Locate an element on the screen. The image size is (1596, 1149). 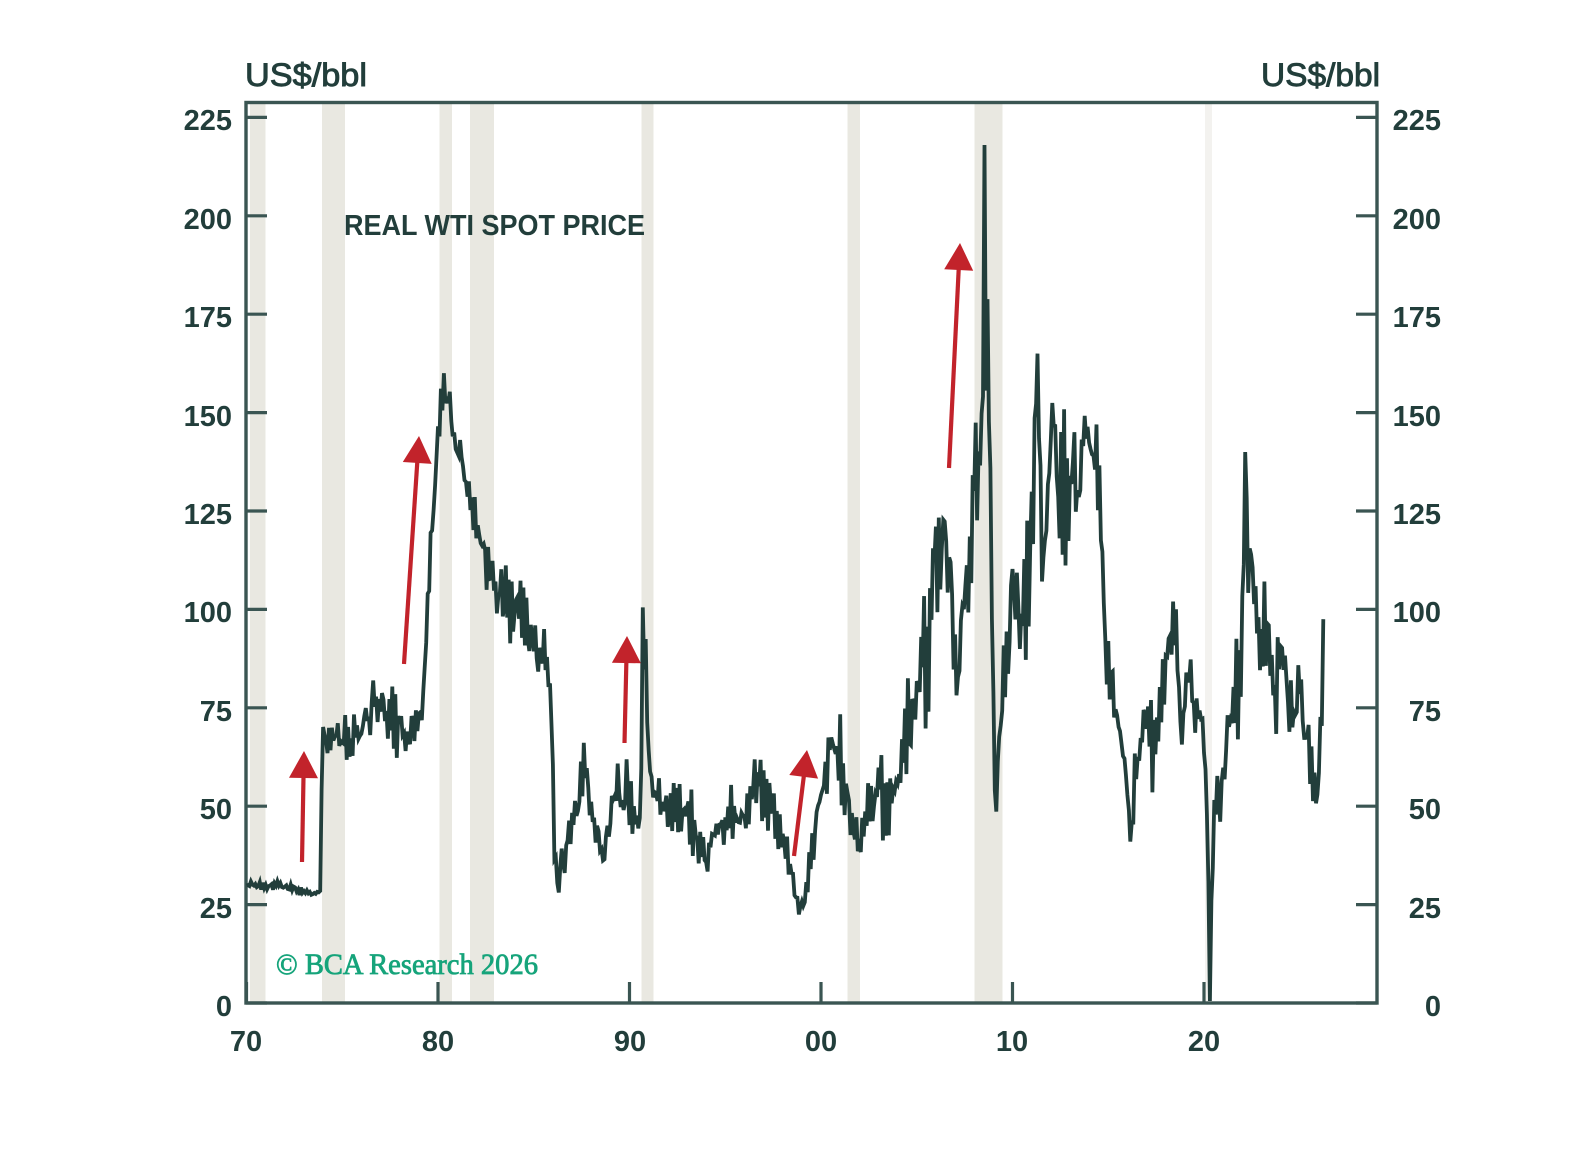
svg-text: REAL WTI SPOT PRICE is located at coordinates (494, 226).